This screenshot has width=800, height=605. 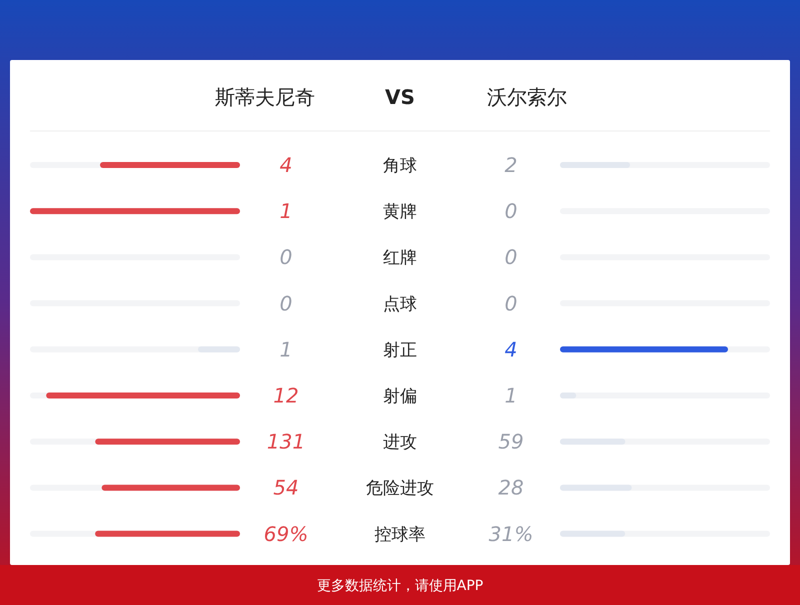 What do you see at coordinates (527, 97) in the screenshot?
I see `text: 沃尔索尔` at bounding box center [527, 97].